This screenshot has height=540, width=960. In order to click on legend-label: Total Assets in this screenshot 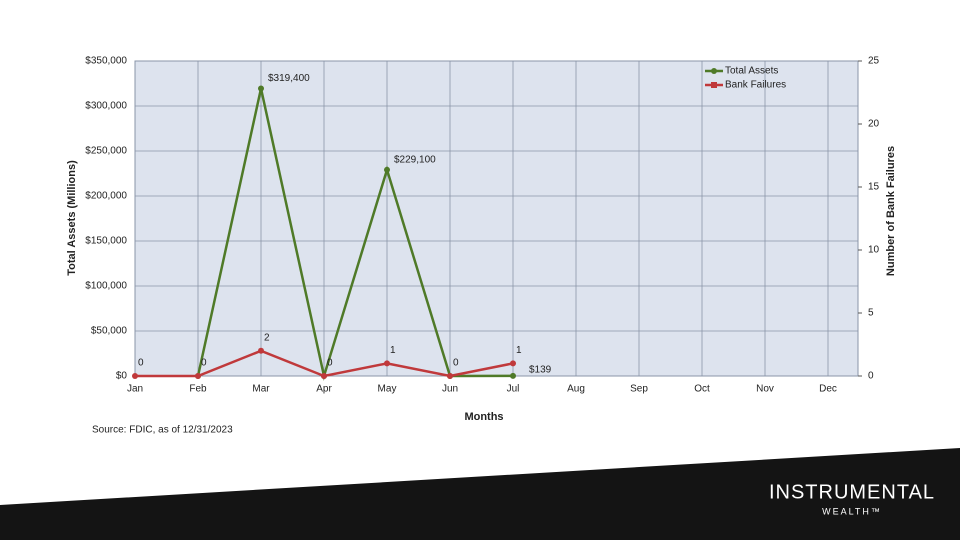, I will do `click(751, 71)`.